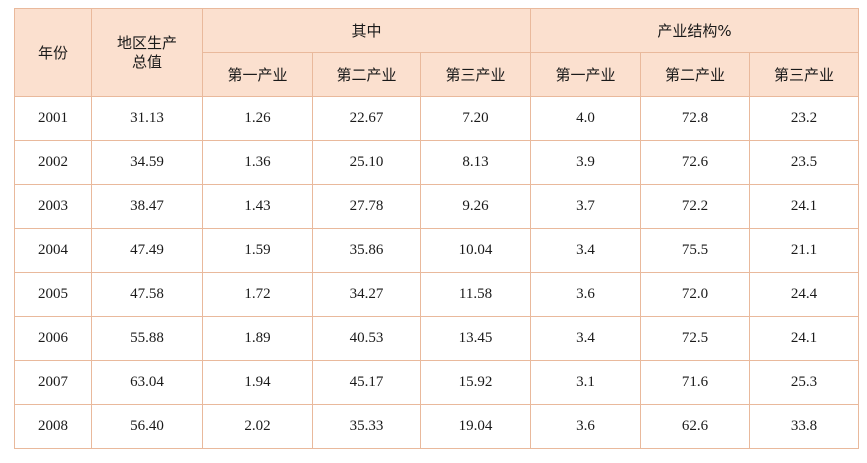 The width and height of the screenshot is (867, 463). What do you see at coordinates (257, 426) in the screenshot?
I see `value-cell: 2.02` at bounding box center [257, 426].